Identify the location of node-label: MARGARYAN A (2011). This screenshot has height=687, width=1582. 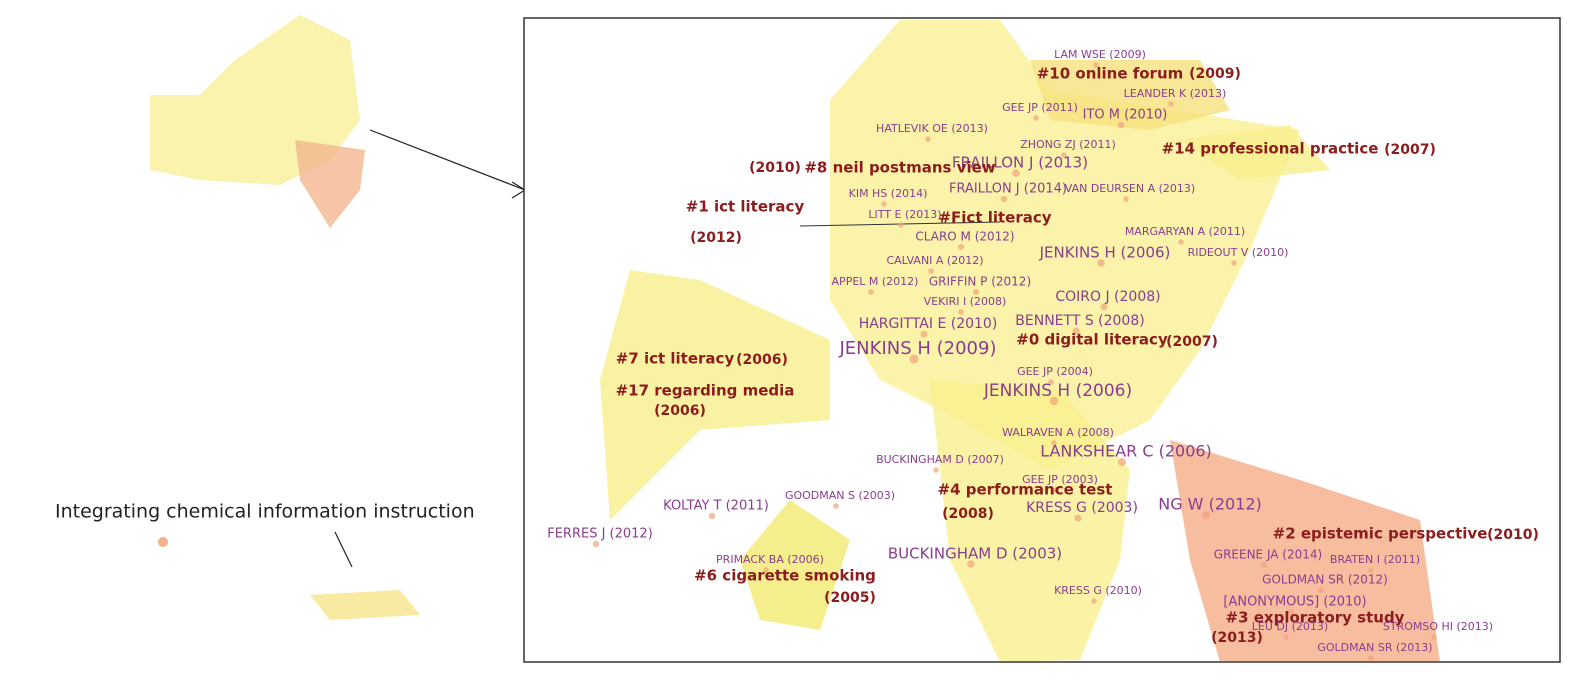
(1185, 231).